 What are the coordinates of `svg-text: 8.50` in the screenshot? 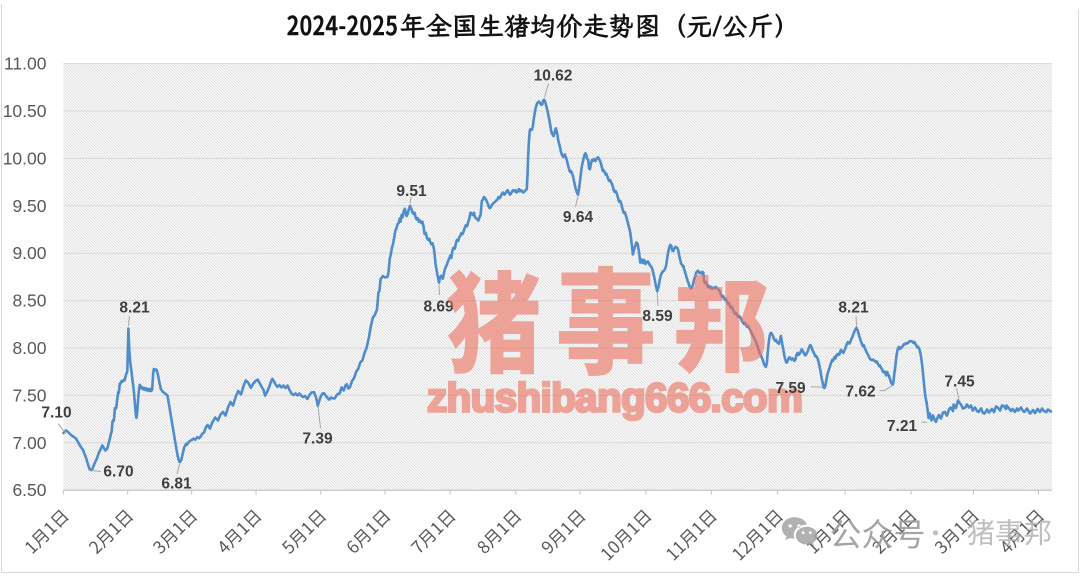 It's located at (29, 301).